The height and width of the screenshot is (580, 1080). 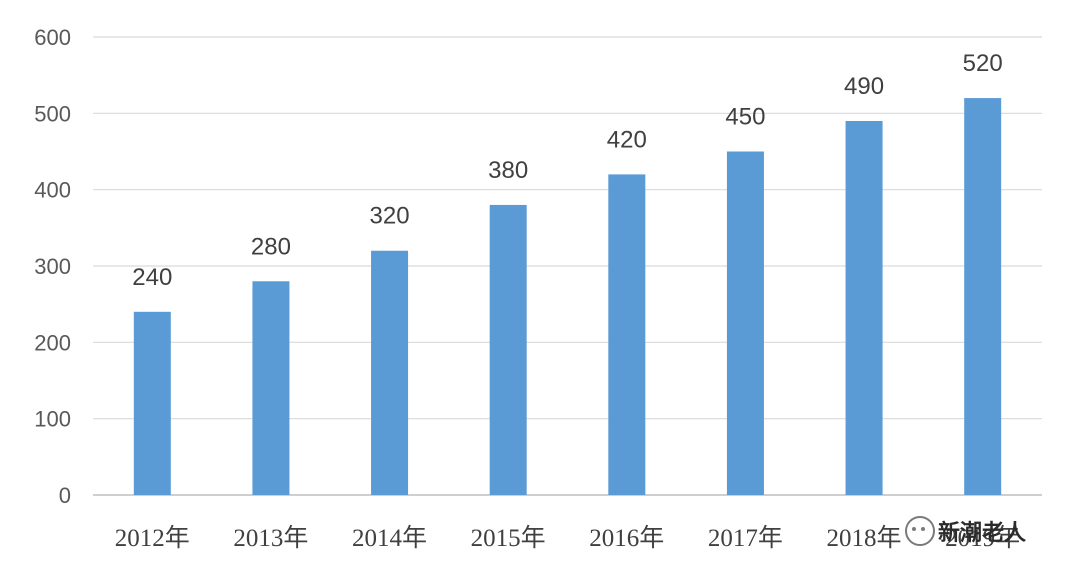 What do you see at coordinates (914, 529) in the screenshot?
I see `wechat-icon-eye-left` at bounding box center [914, 529].